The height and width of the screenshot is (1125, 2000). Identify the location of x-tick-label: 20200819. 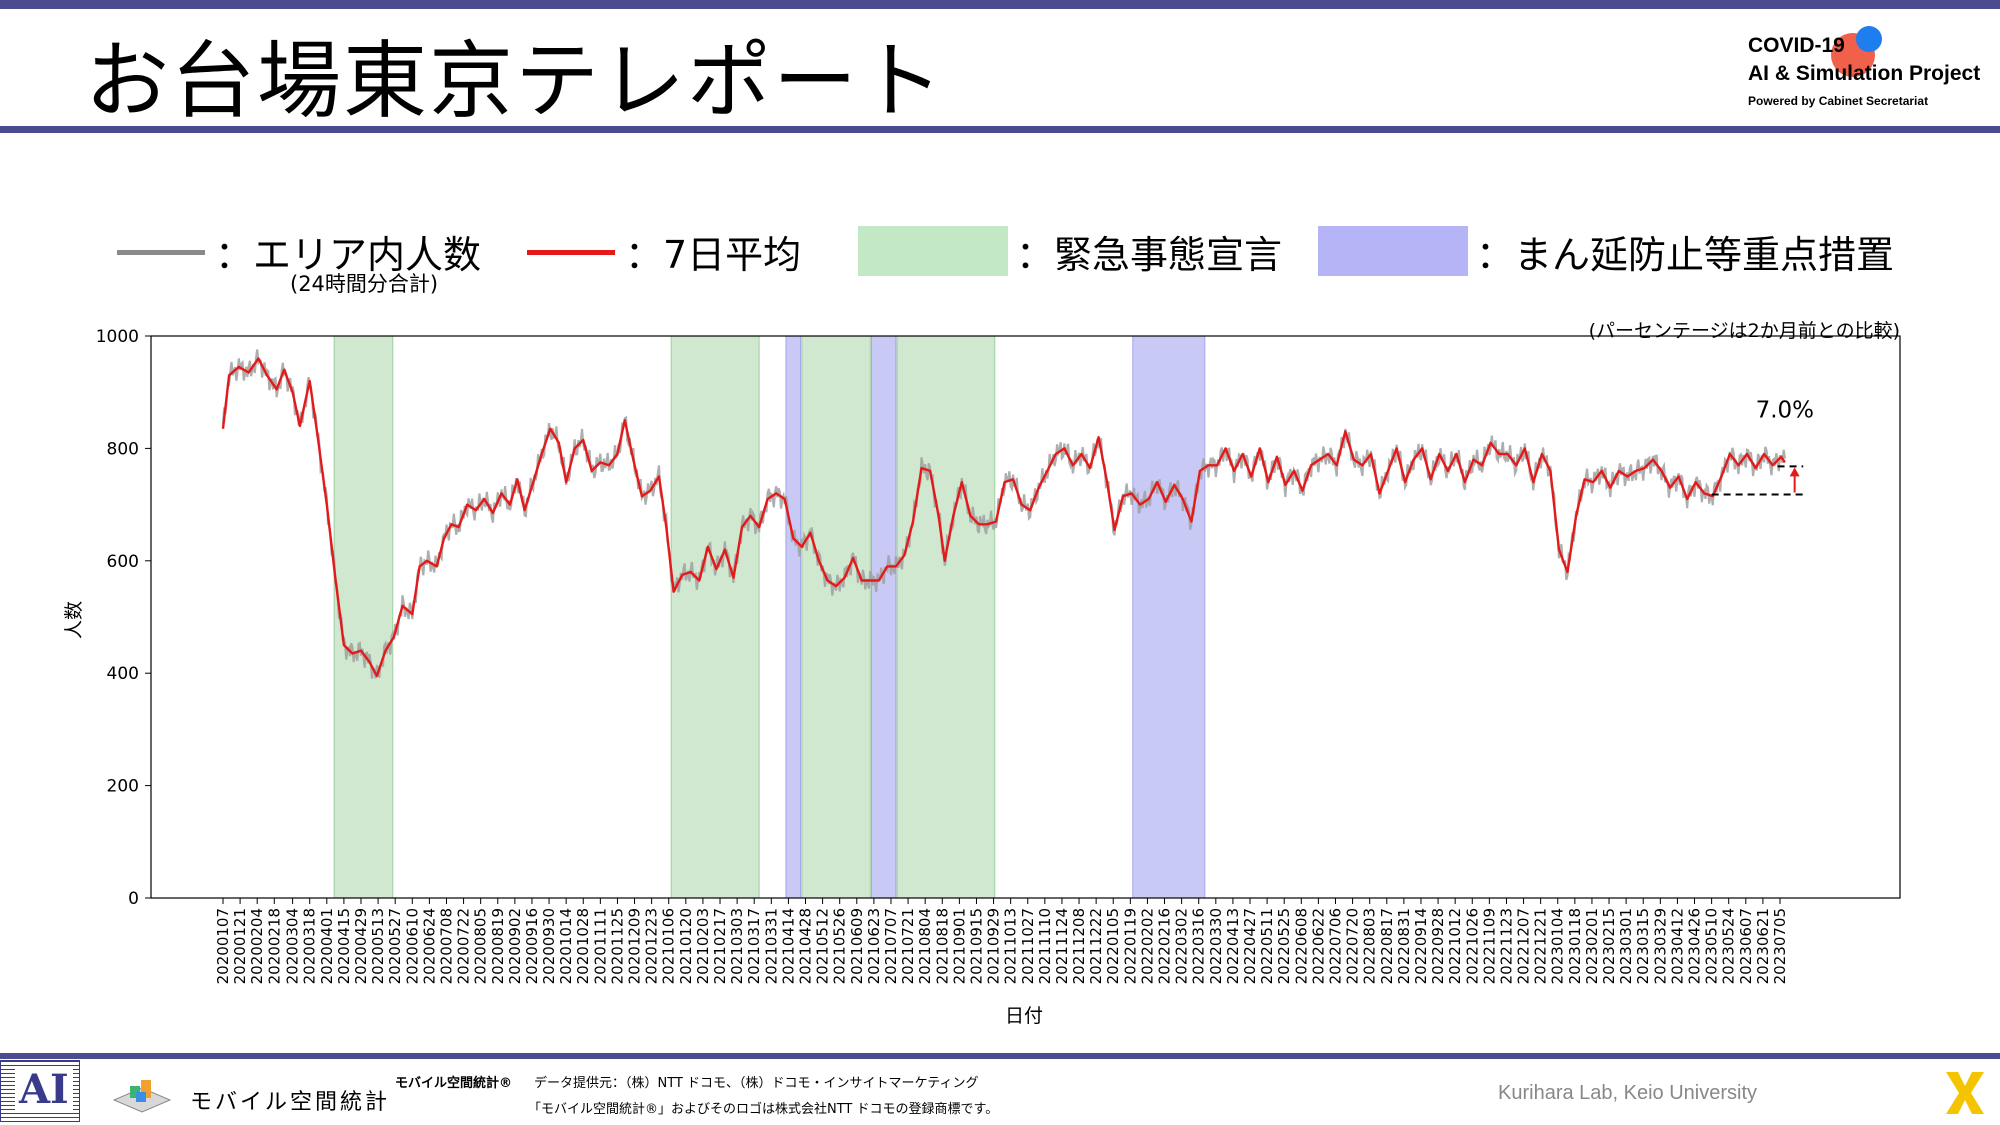
(498, 946).